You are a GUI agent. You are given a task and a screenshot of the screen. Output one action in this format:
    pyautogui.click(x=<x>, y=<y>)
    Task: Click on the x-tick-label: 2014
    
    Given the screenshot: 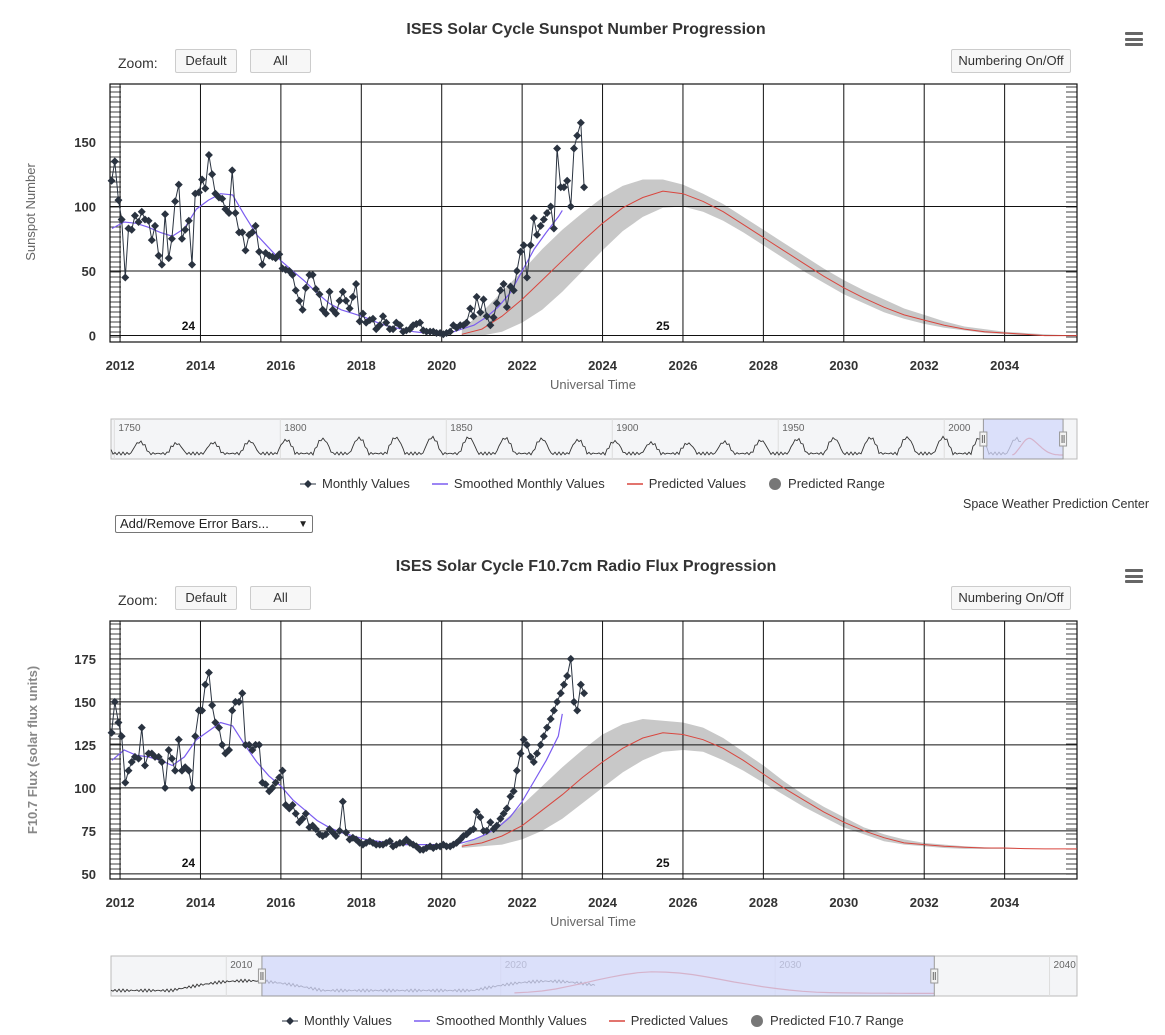 What is the action you would take?
    pyautogui.click(x=201, y=365)
    